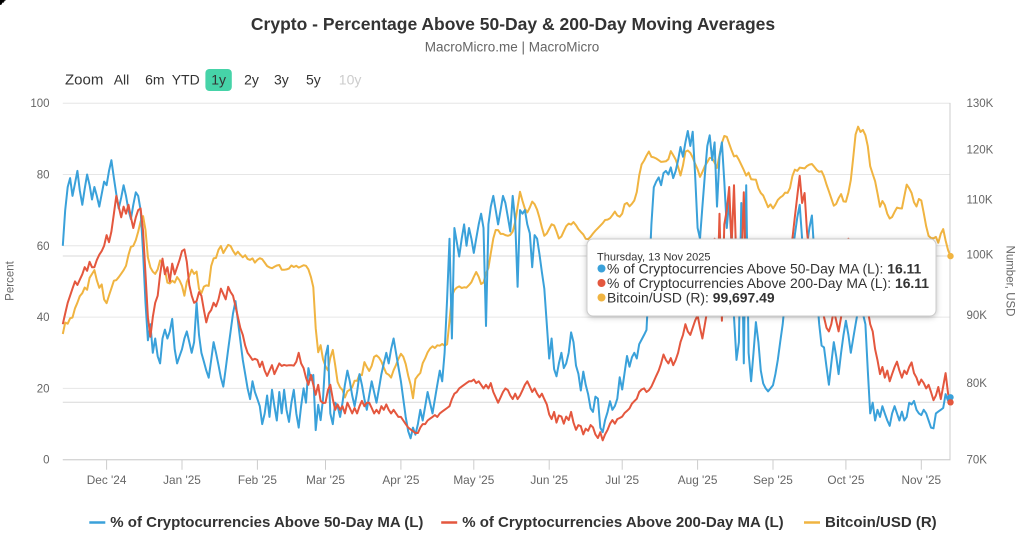  I want to click on svg-text: 80, so click(43, 176).